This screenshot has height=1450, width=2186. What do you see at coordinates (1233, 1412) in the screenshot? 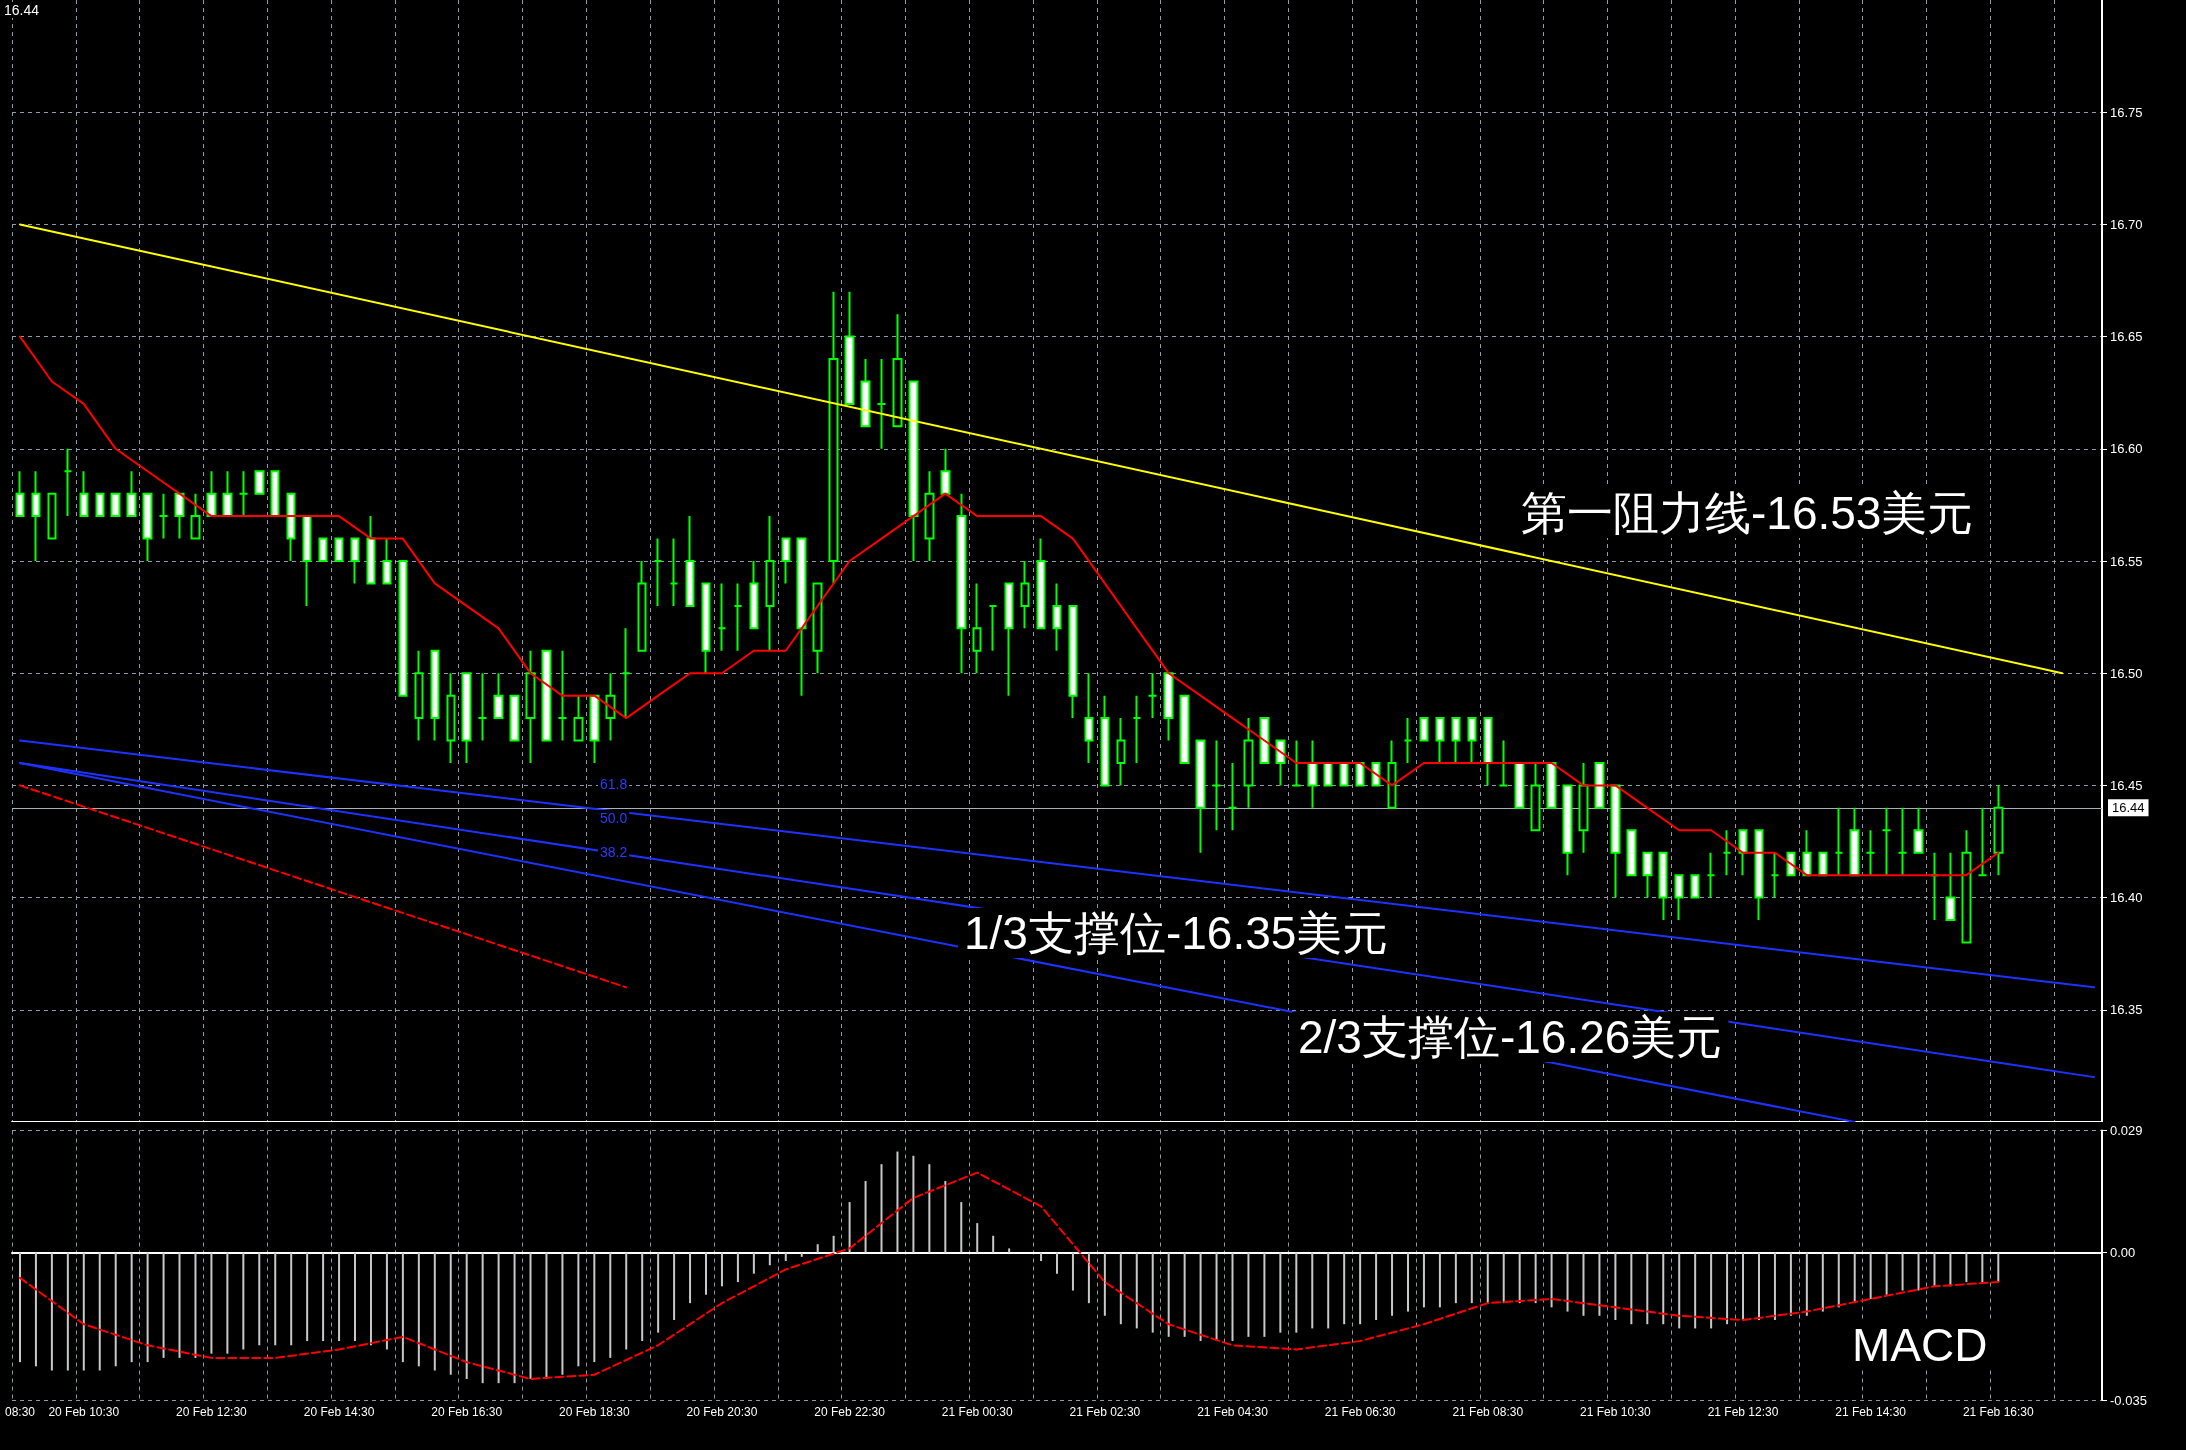
I see `x-tick-label: 21 Feb 04:30` at bounding box center [1233, 1412].